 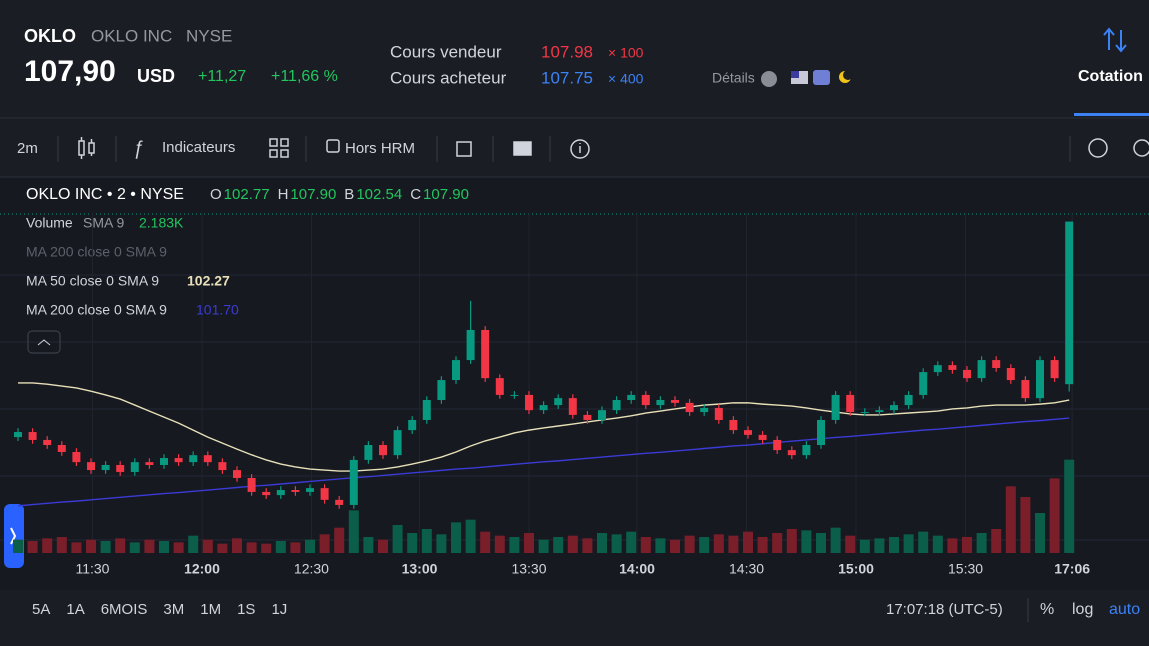 I want to click on extended-hours: Hors HRM, so click(x=380, y=148).